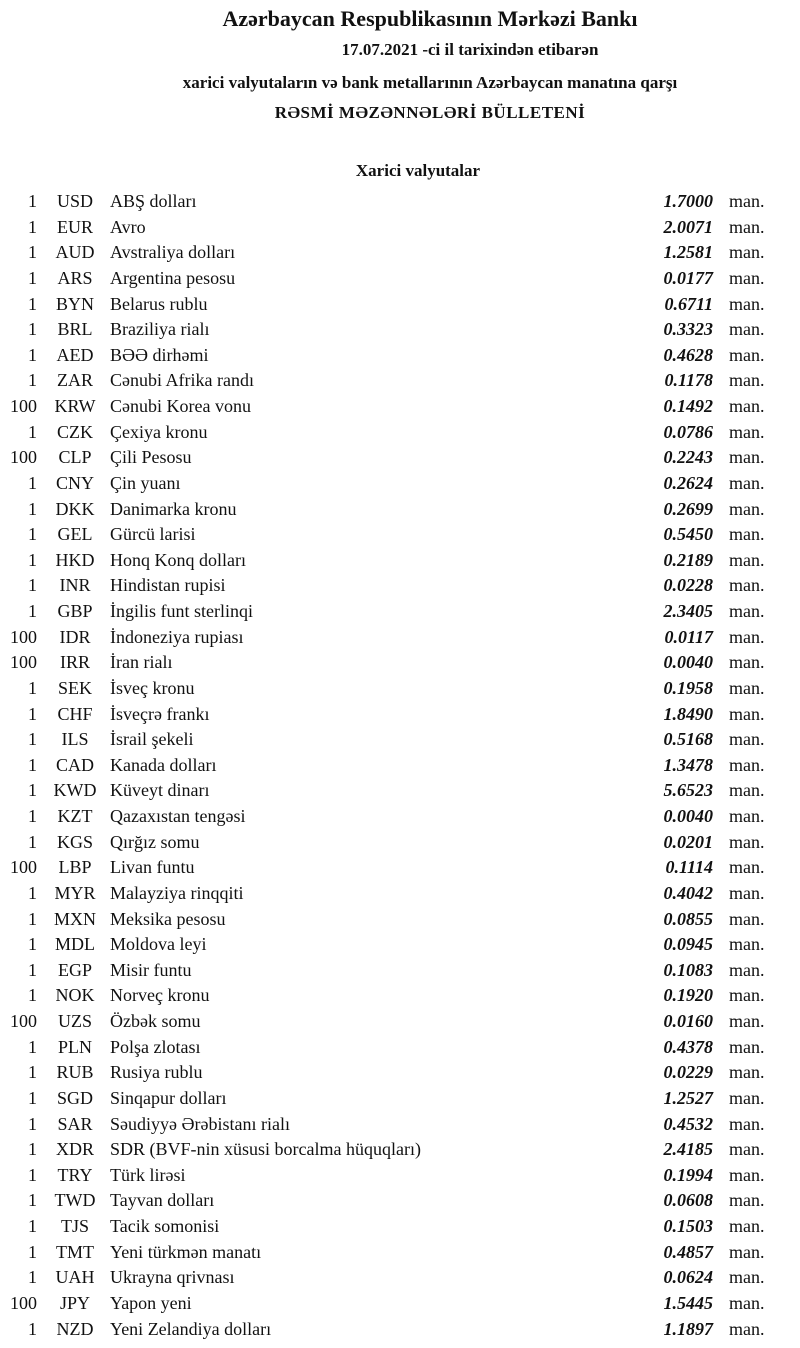  Describe the element at coordinates (400, 535) in the screenshot. I see `currency-row: 1 GEL Gürcü larisi 0.5450 man.` at that location.